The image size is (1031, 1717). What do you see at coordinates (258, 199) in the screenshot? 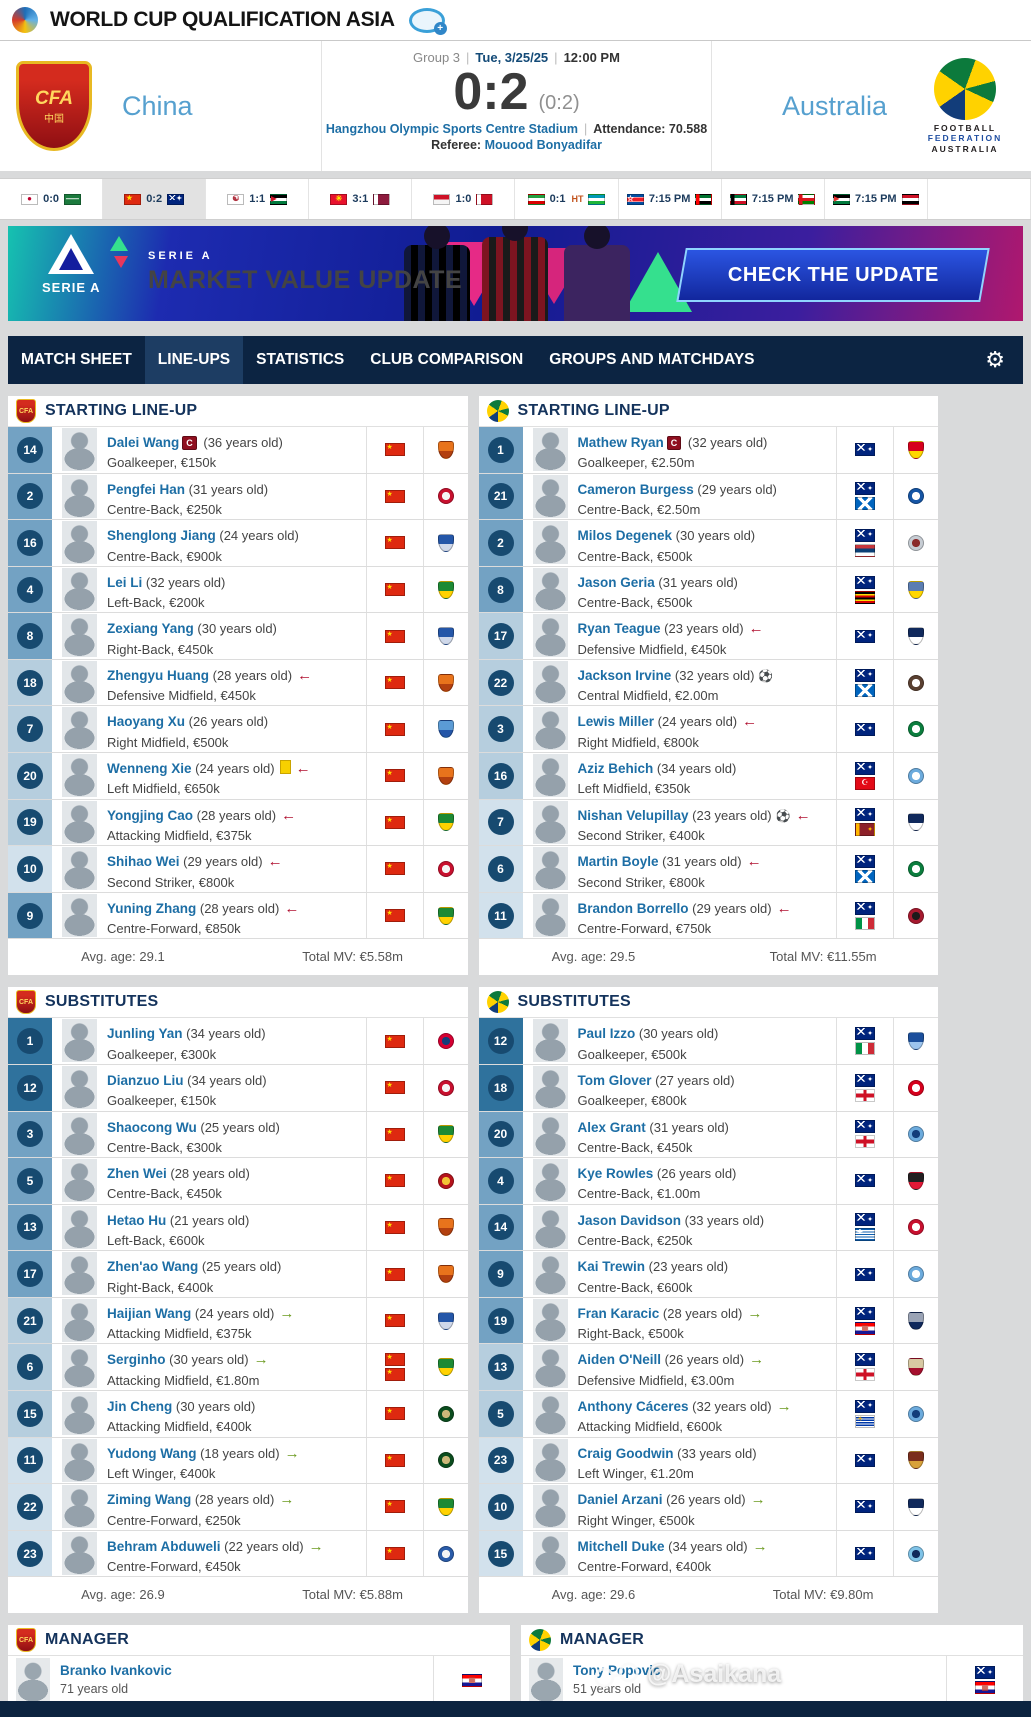
I see `match-ticker-cell: ☯ 1:1 ▶` at bounding box center [258, 199].